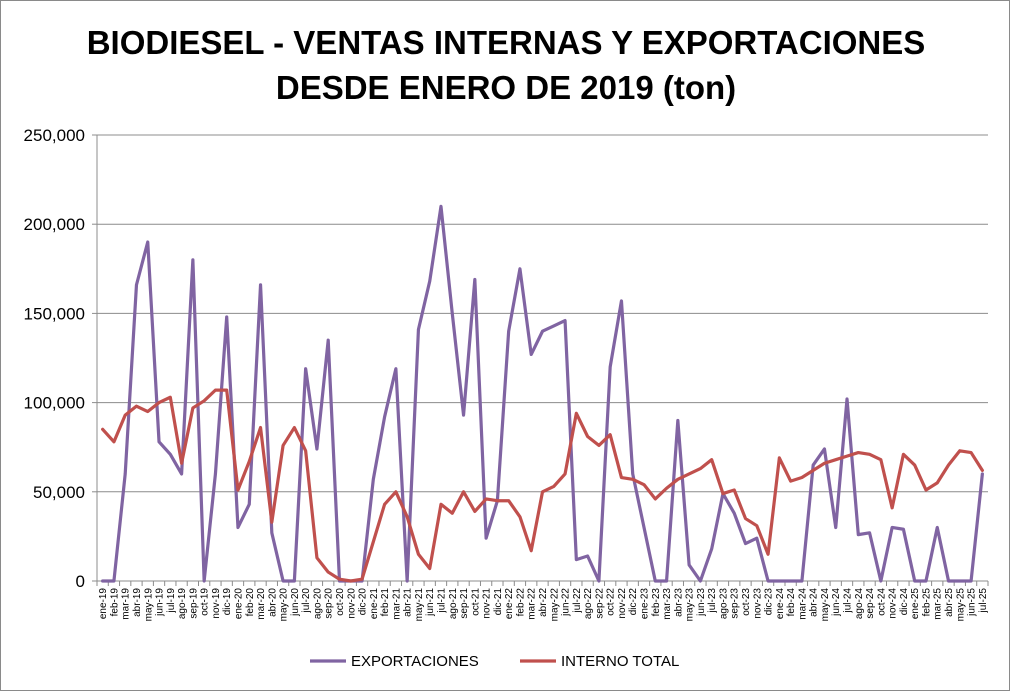 This screenshot has height=693, width=1012. I want to click on x-tick-label: nov-20, so click(351, 603).